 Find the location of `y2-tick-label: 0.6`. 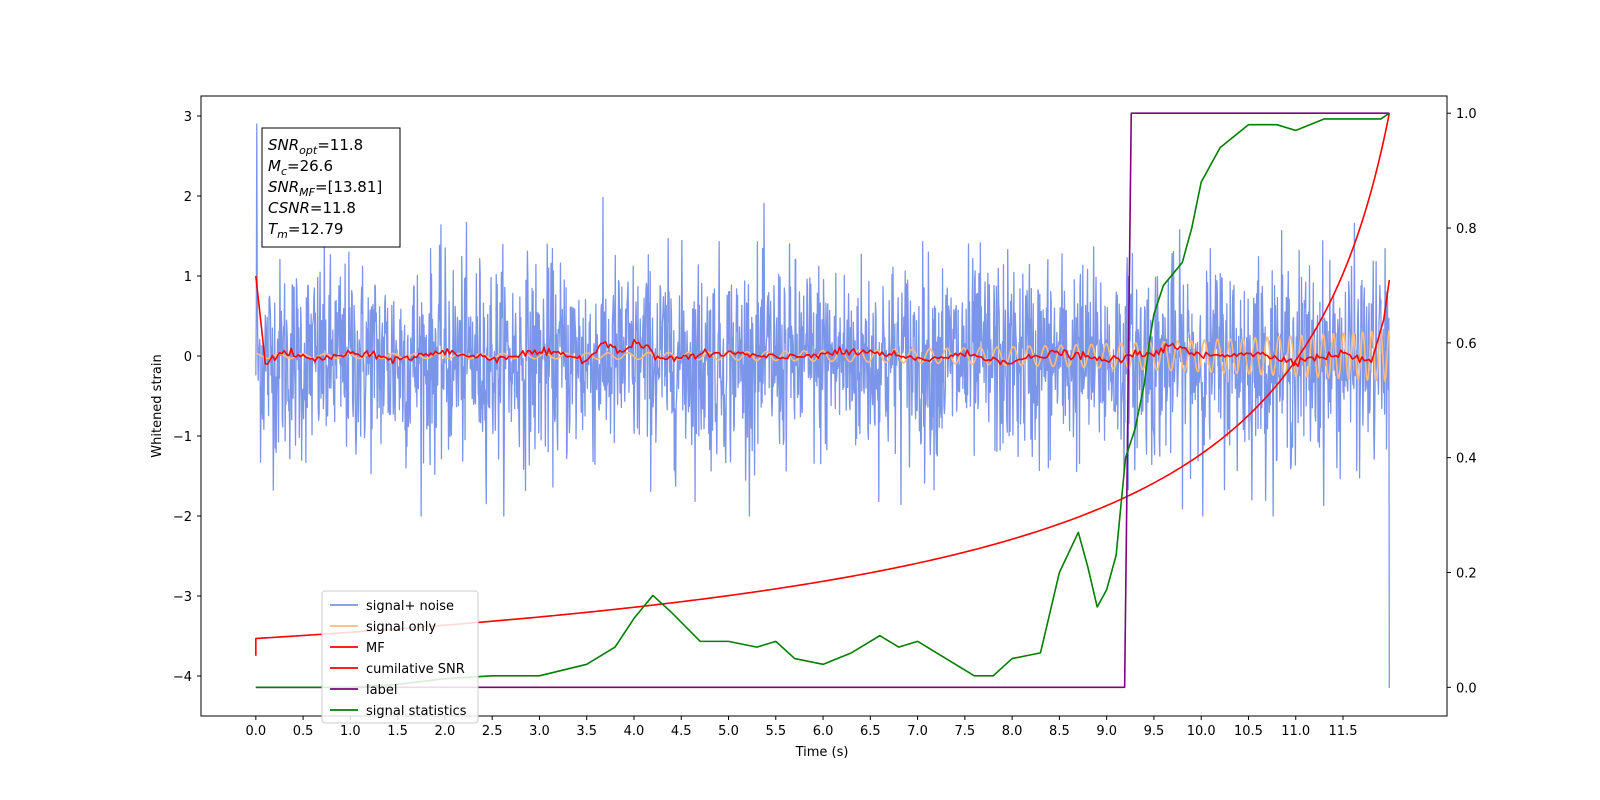

y2-tick-label: 0.6 is located at coordinates (1466, 344).